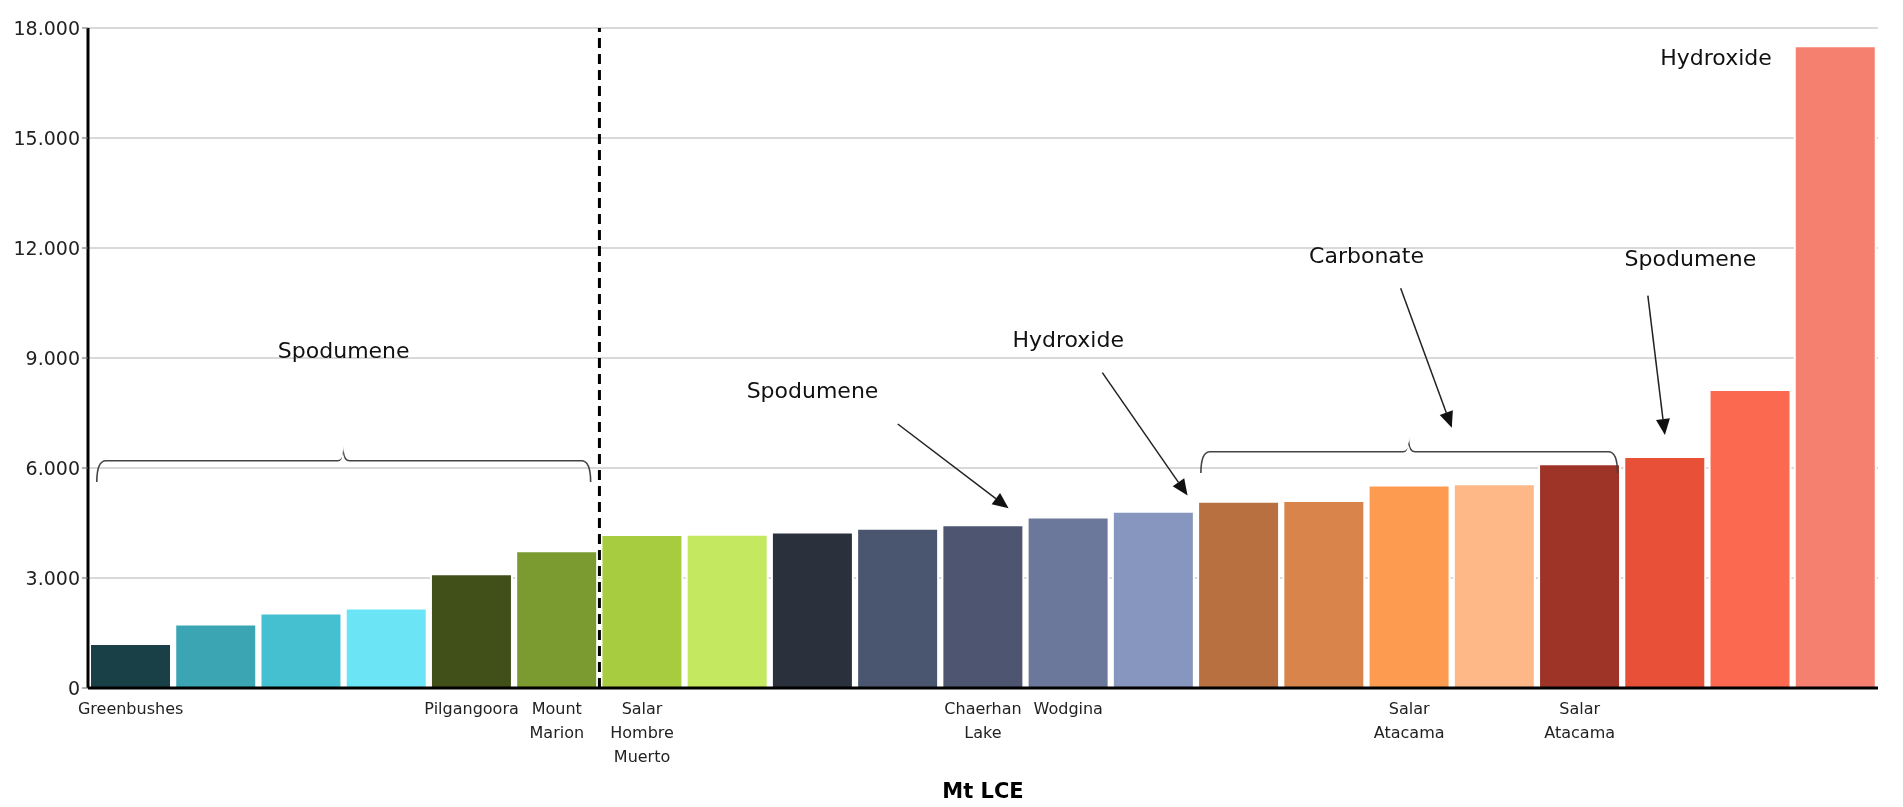 Image resolution: width=1903 pixels, height=807 pixels. What do you see at coordinates (642, 732) in the screenshot?
I see `x-tick-label: Salar Hombre Muerto` at bounding box center [642, 732].